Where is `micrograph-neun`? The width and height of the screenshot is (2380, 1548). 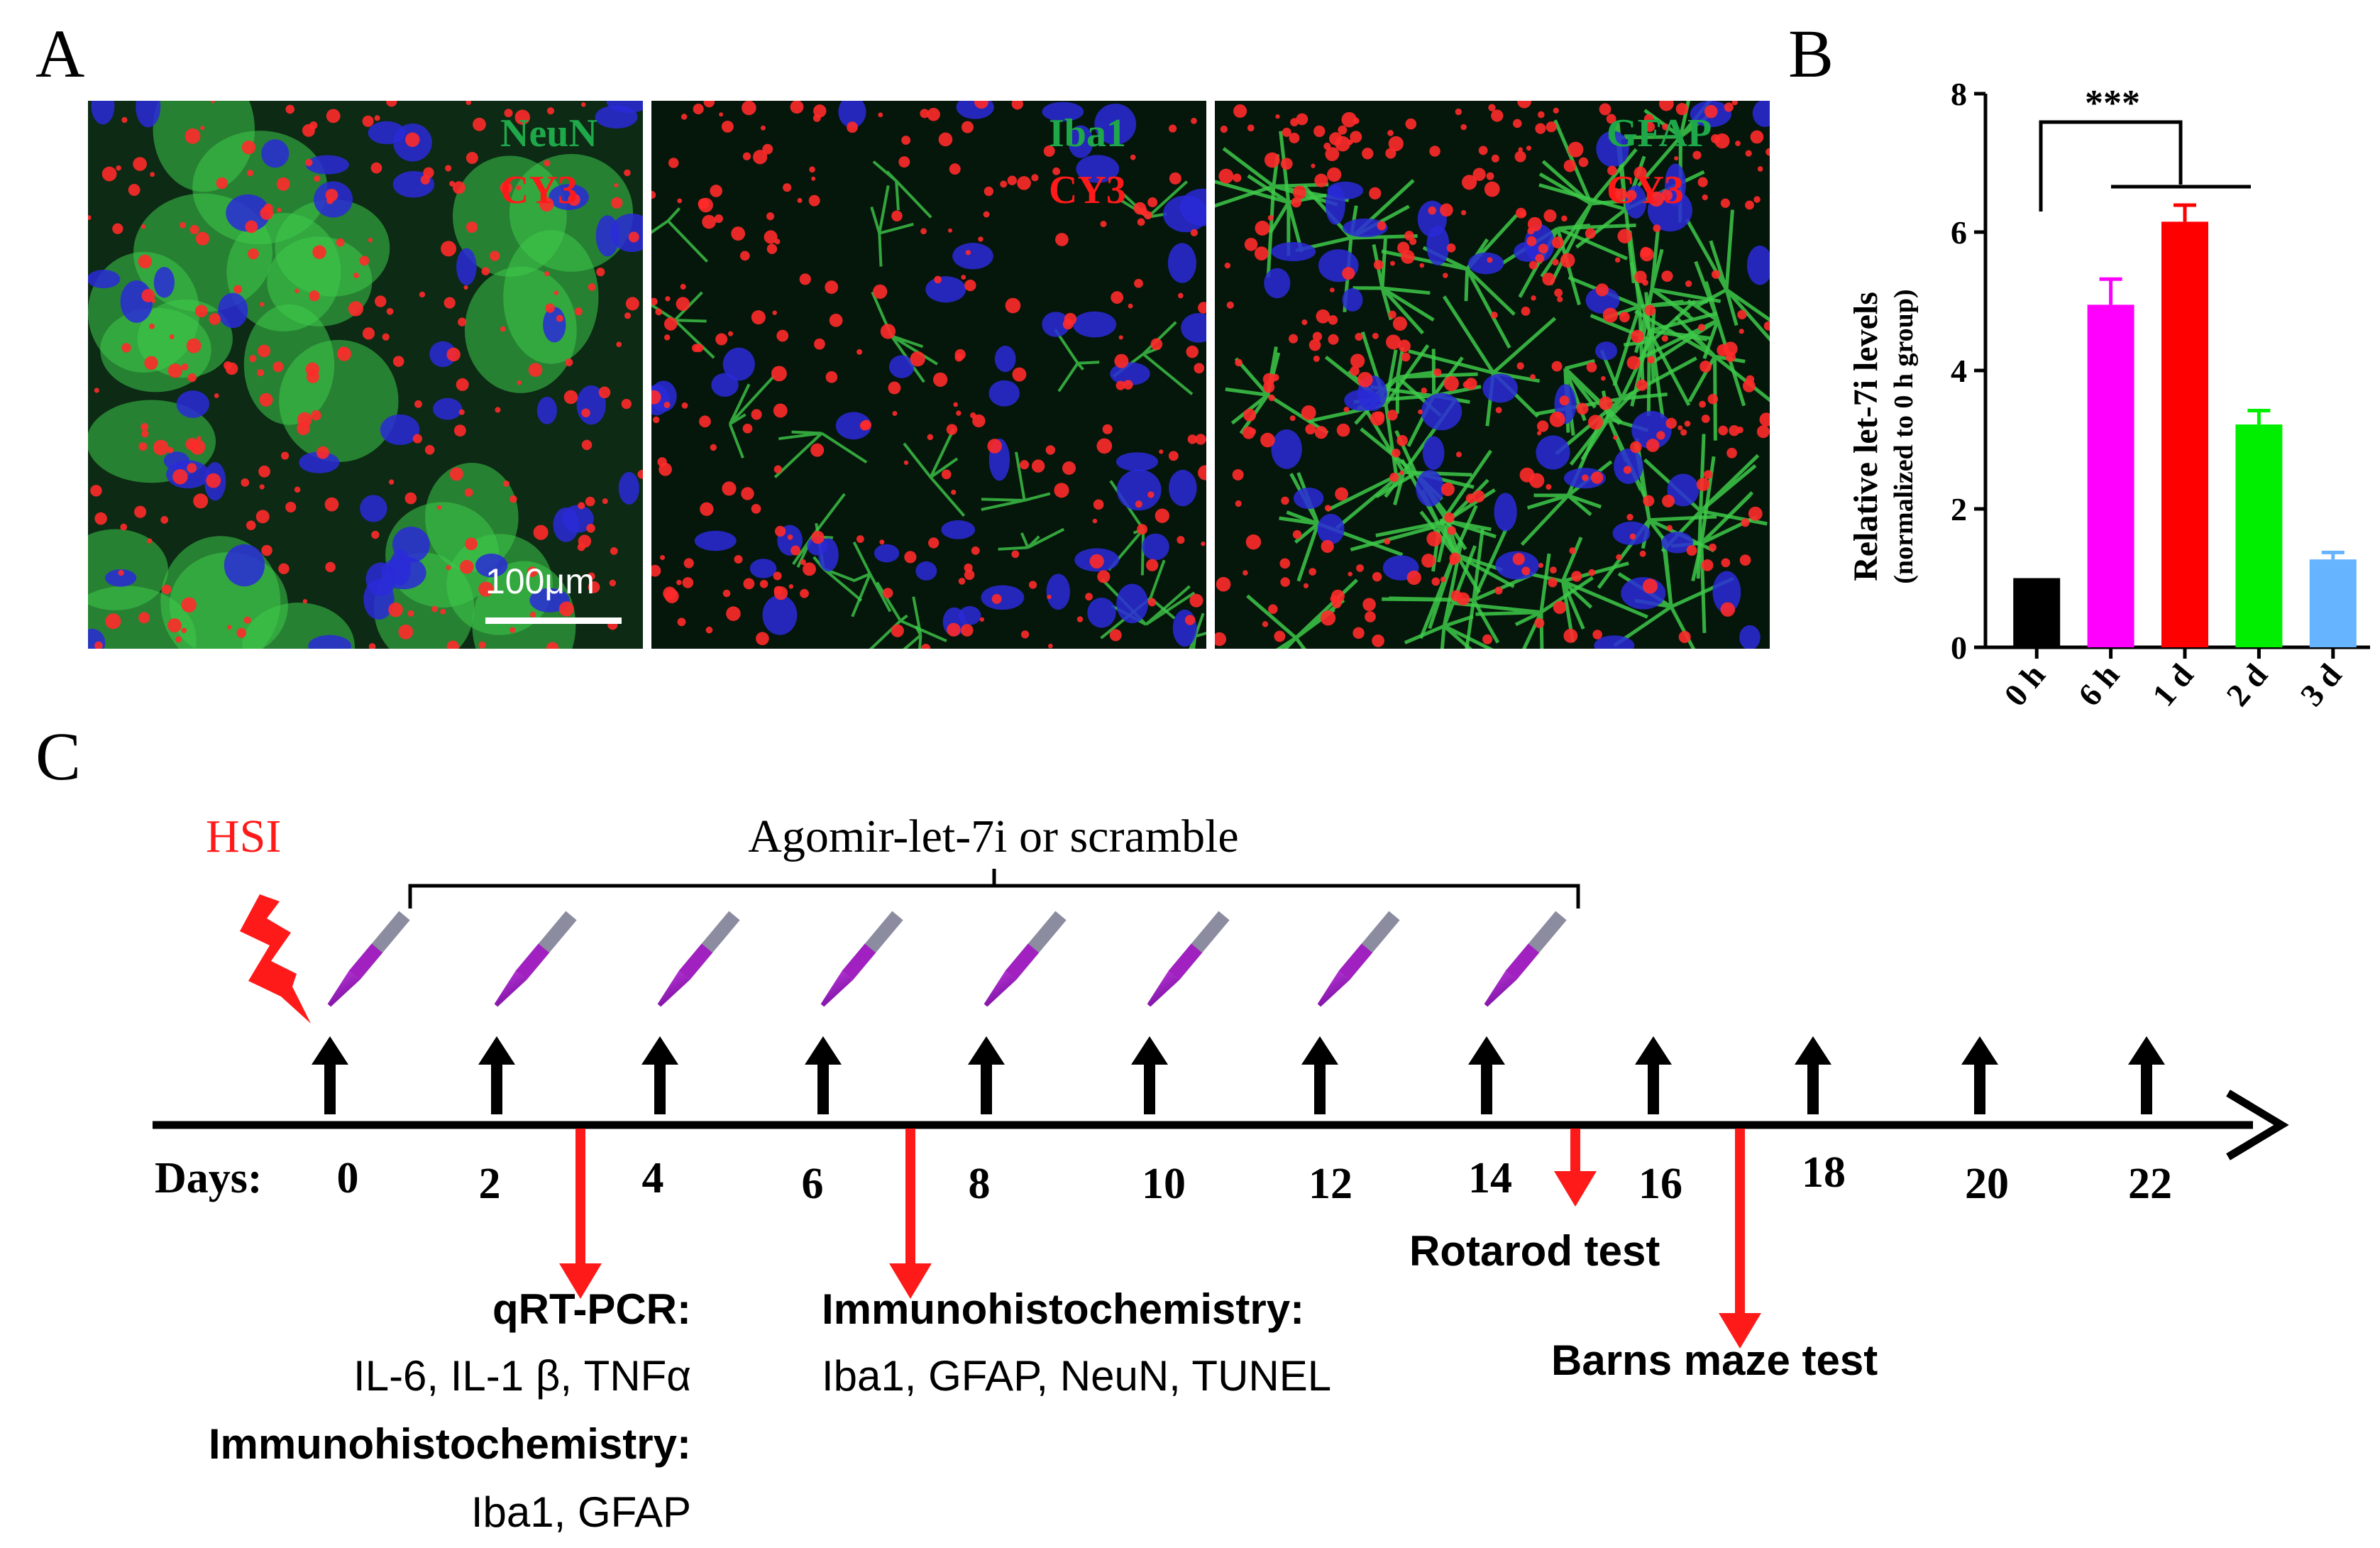 micrograph-neun is located at coordinates (365, 375).